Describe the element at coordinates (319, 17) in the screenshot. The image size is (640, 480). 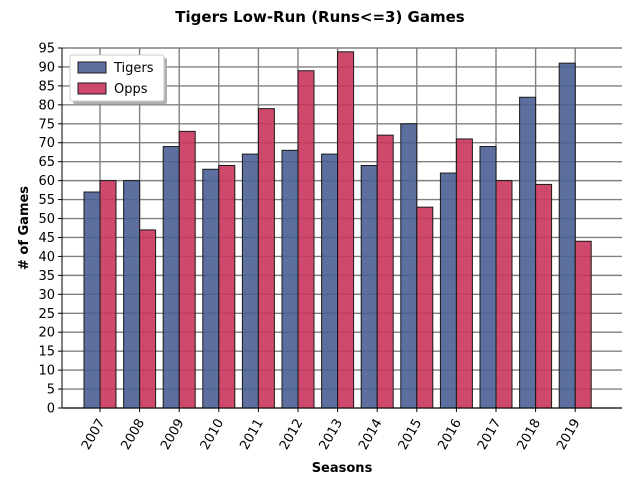
I see `chart-title: Tigers Low-Run (Runs<=3) Games` at that location.